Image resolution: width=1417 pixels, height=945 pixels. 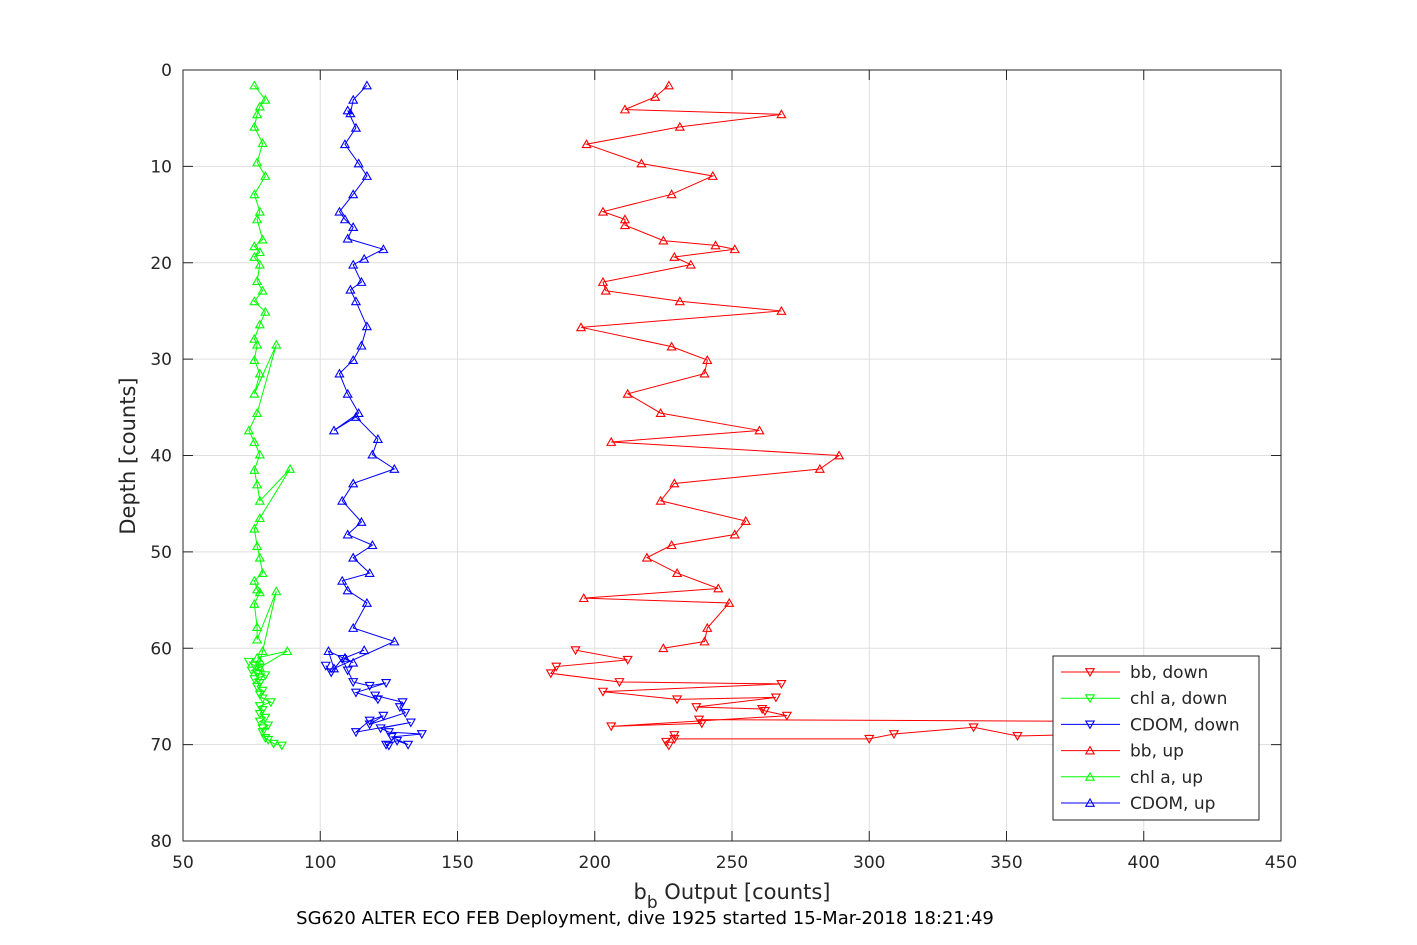 I want to click on legend-label: bb, up, so click(x=1157, y=752).